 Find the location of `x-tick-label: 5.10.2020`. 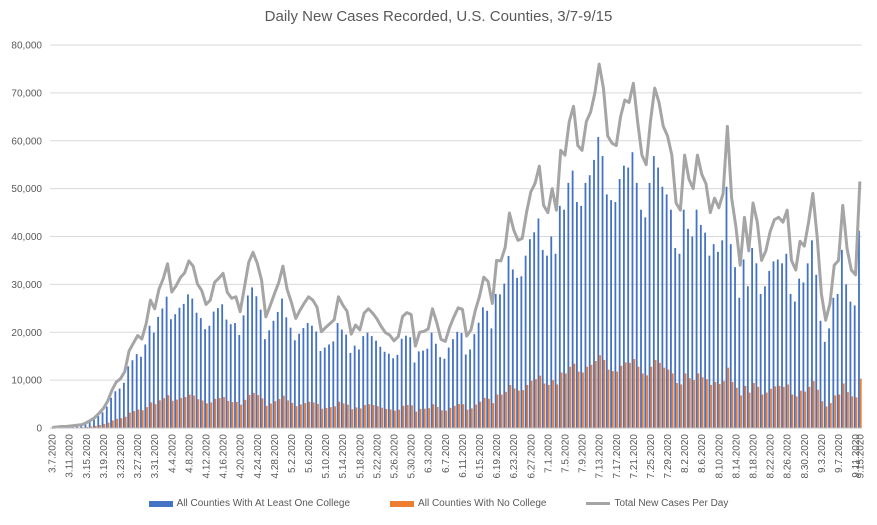

x-tick-label: 5.10.2020 is located at coordinates (326, 456).